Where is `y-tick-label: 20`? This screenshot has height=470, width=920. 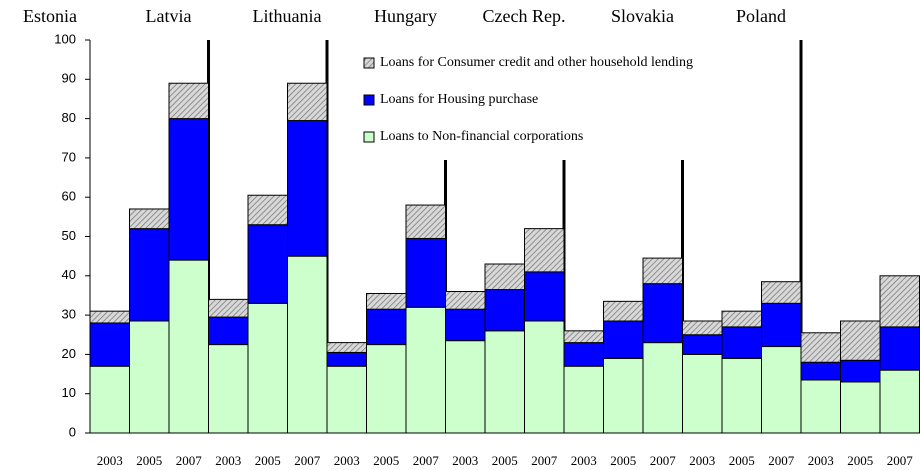 y-tick-label: 20 is located at coordinates (69, 353).